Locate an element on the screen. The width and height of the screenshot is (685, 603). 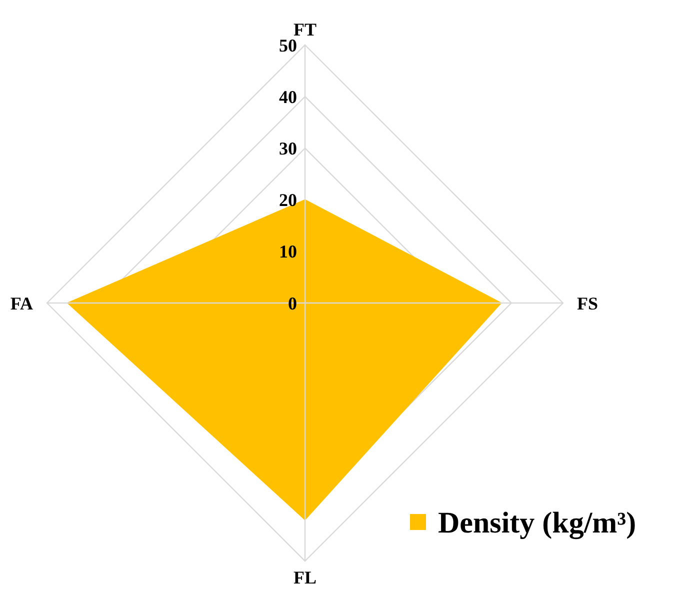
y-tick-label: 10 is located at coordinates (288, 252).